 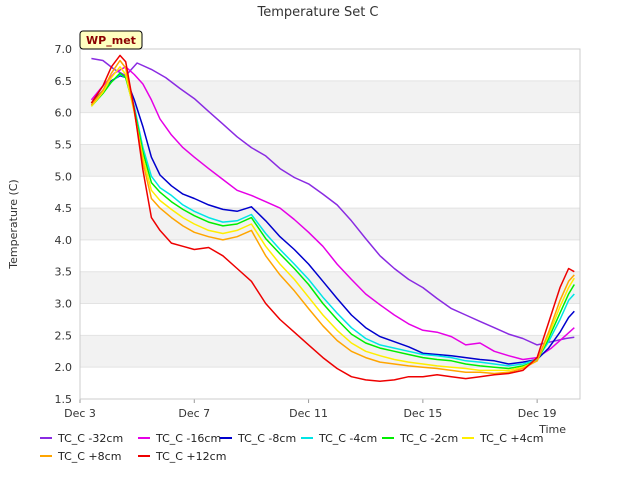 I want to click on y-tick-label: 7.0, so click(x=64, y=49).